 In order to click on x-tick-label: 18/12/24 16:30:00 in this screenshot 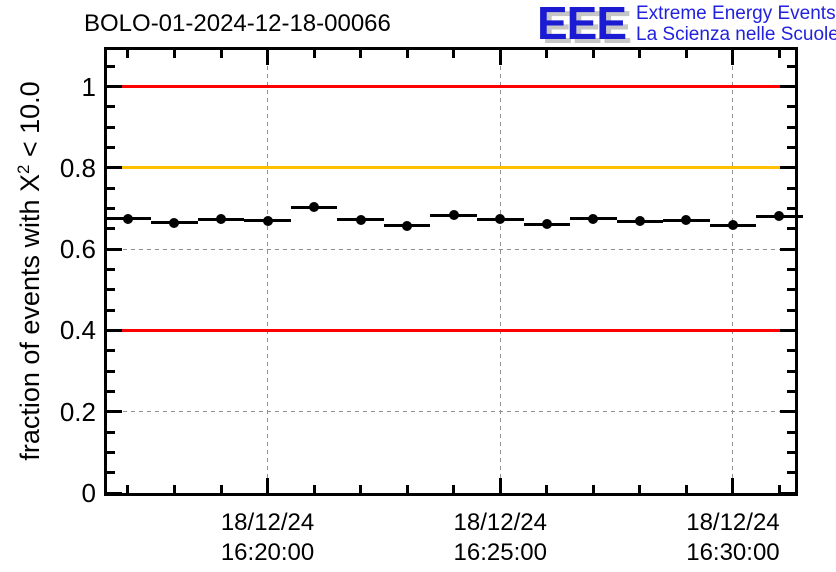, I will do `click(733, 538)`.